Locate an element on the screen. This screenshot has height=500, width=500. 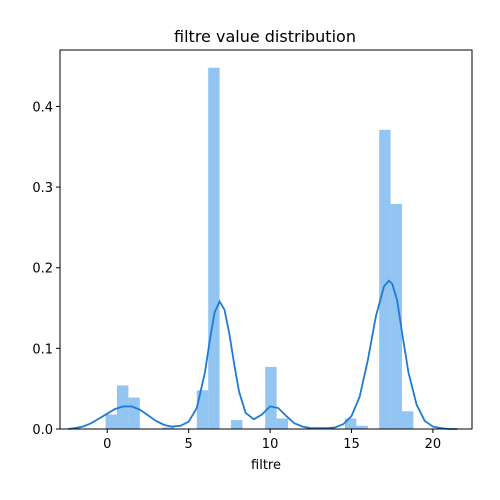
x-axis-label: filtre is located at coordinates (266, 465).